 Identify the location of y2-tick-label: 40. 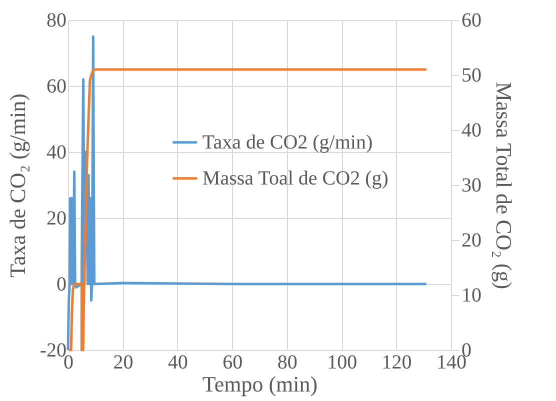
(472, 131).